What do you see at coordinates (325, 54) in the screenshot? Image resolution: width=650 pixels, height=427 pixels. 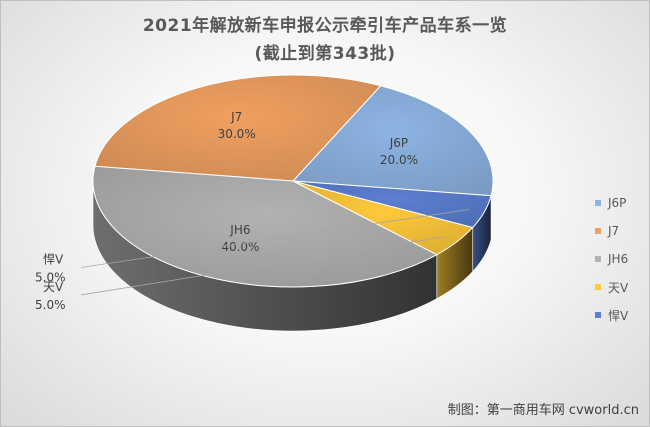 I see `chart-subtitle: (截止到第343批)` at bounding box center [325, 54].